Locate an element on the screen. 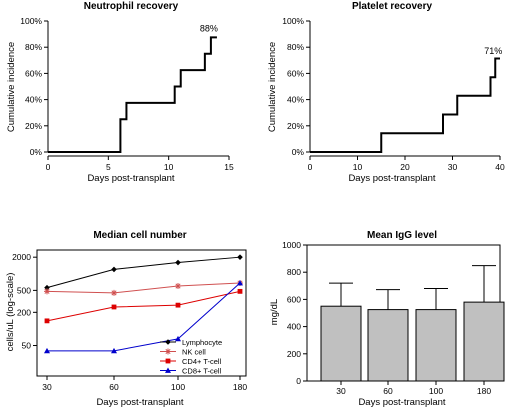 The width and height of the screenshot is (520, 410). plot-frame is located at coordinates (141, 313).